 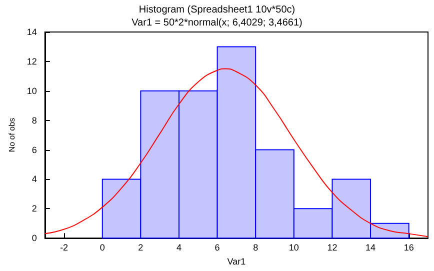 I want to click on x-tick-label: 14, so click(x=371, y=247).